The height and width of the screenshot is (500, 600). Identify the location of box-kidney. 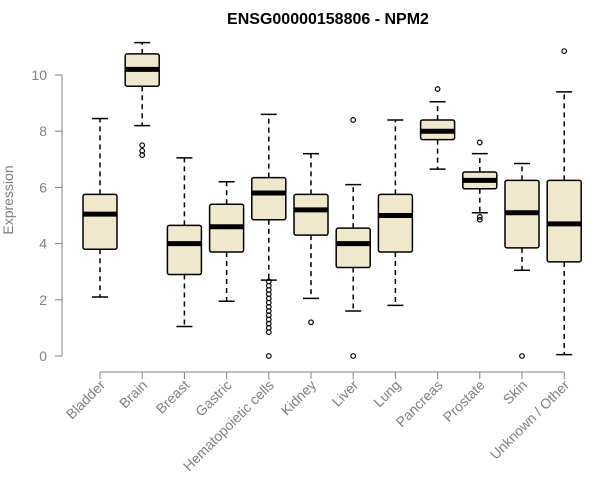
(311, 239).